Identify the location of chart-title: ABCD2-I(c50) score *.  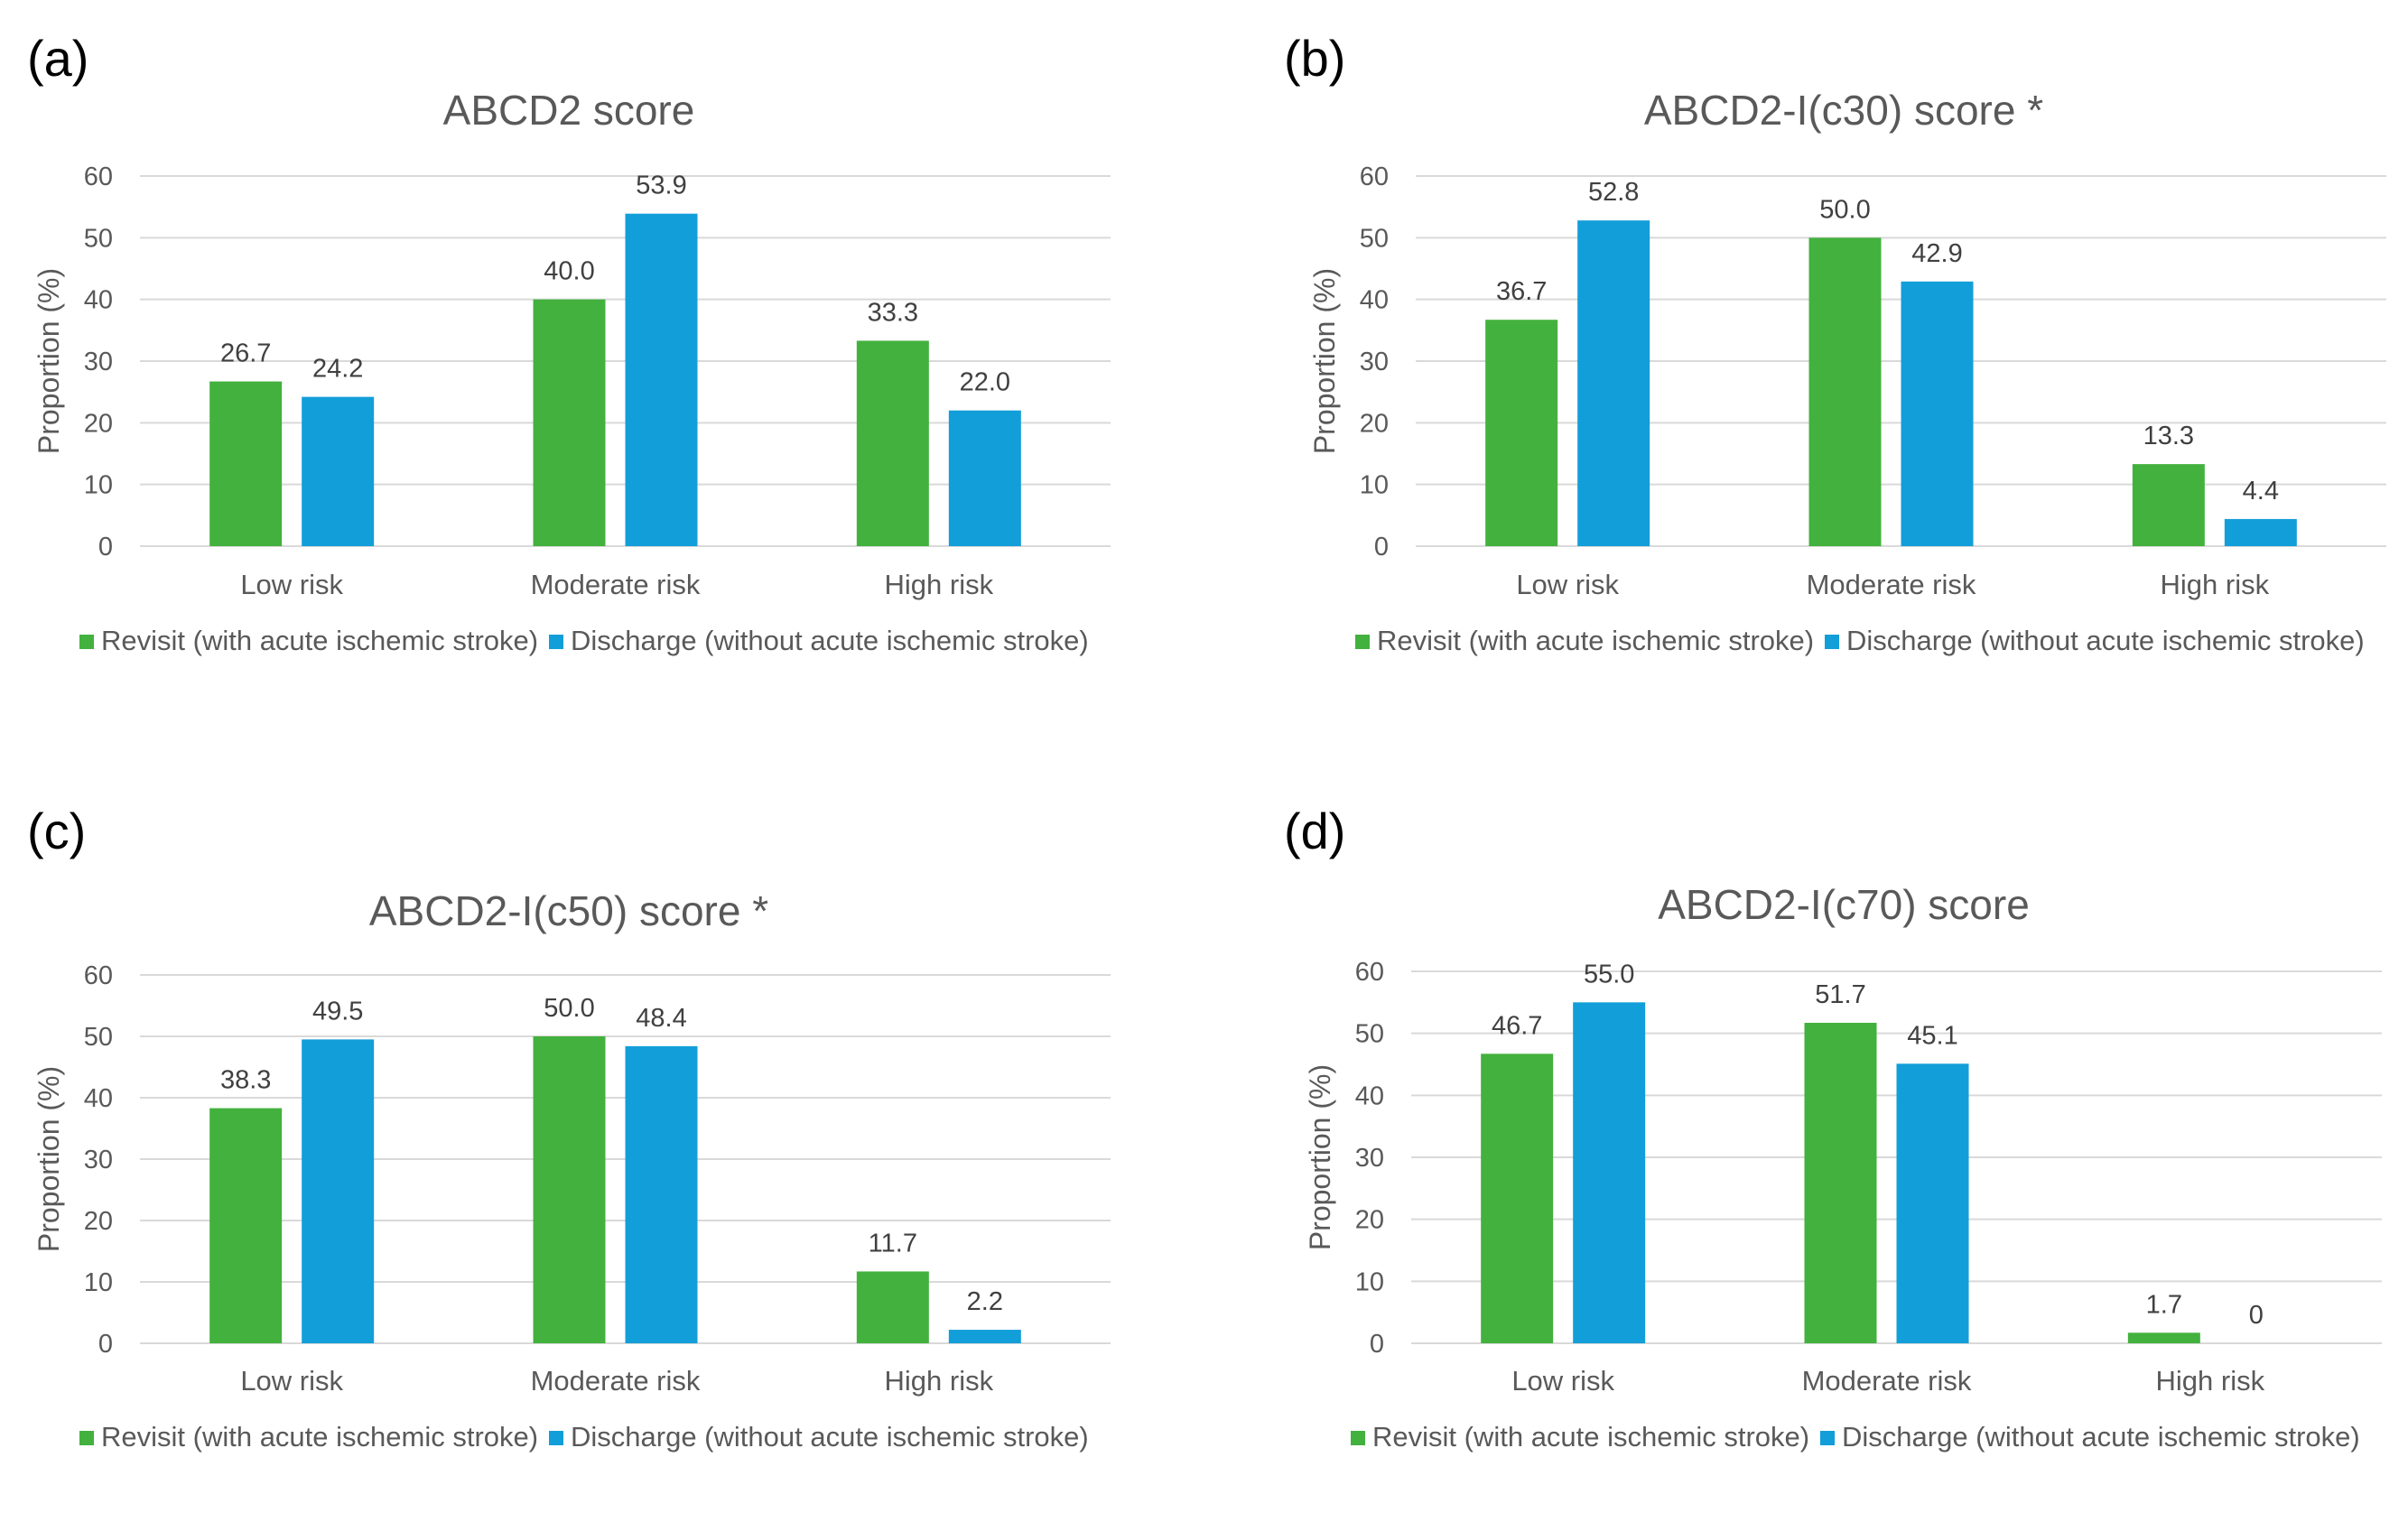
(568, 910).